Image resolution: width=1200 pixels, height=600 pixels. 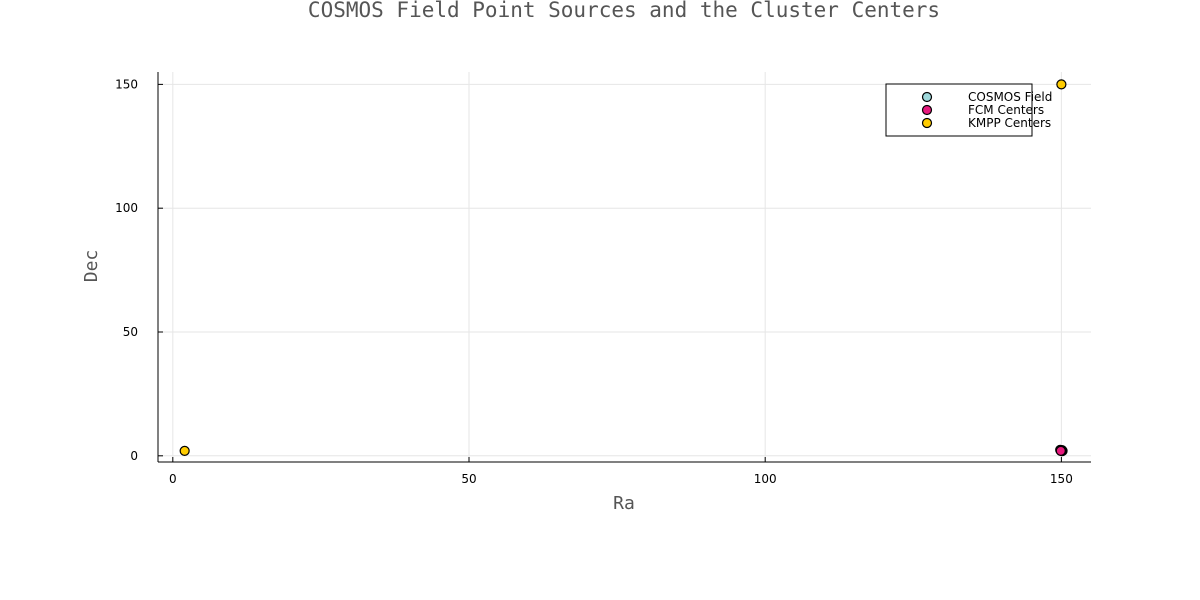 I want to click on legend-box, so click(x=959, y=110).